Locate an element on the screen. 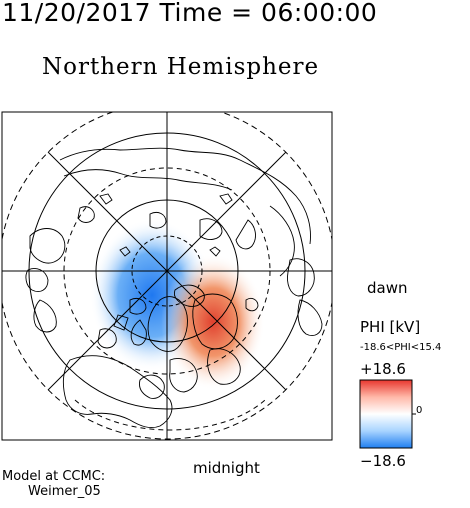 Image resolution: width=470 pixels, height=508 pixels. colorbar-range: -18.6<PHI<15.4 is located at coordinates (401, 347).